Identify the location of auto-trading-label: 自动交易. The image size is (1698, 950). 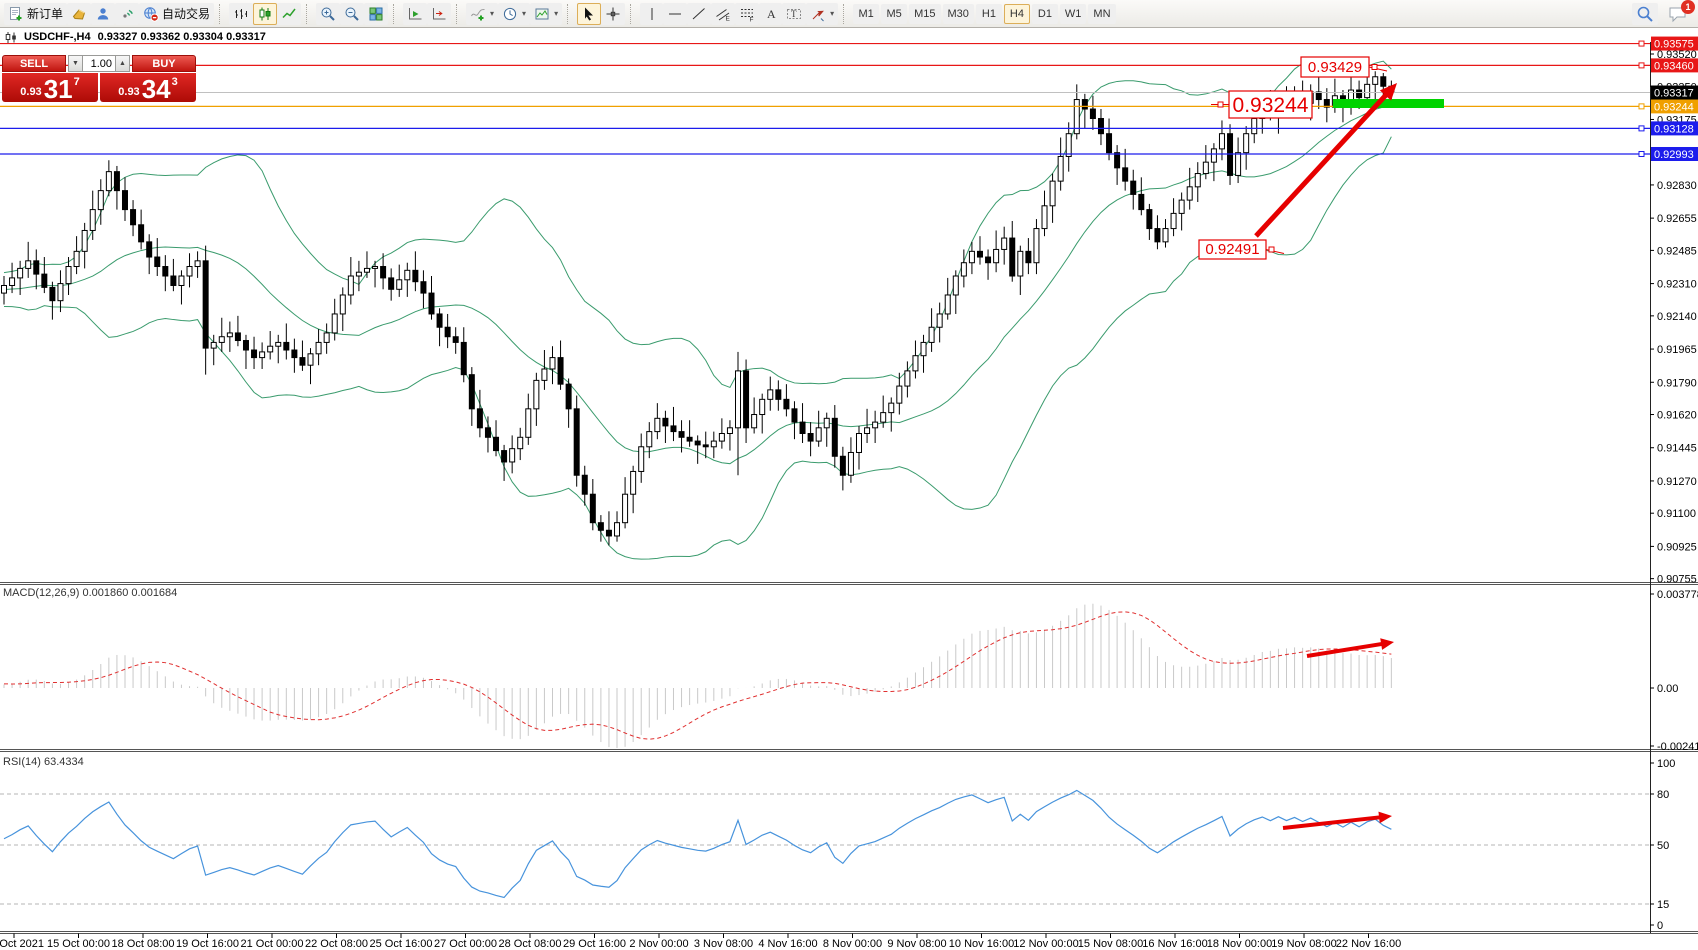
(186, 14).